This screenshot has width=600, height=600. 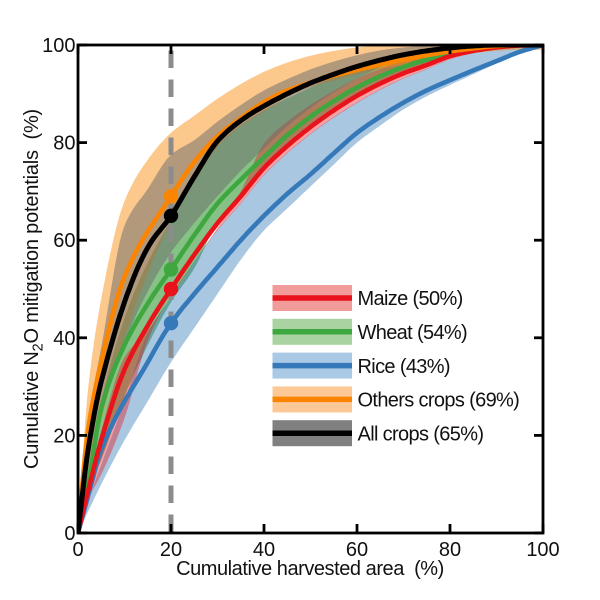 What do you see at coordinates (410, 299) in the screenshot?
I see `svg-text: Maize (50%)` at bounding box center [410, 299].